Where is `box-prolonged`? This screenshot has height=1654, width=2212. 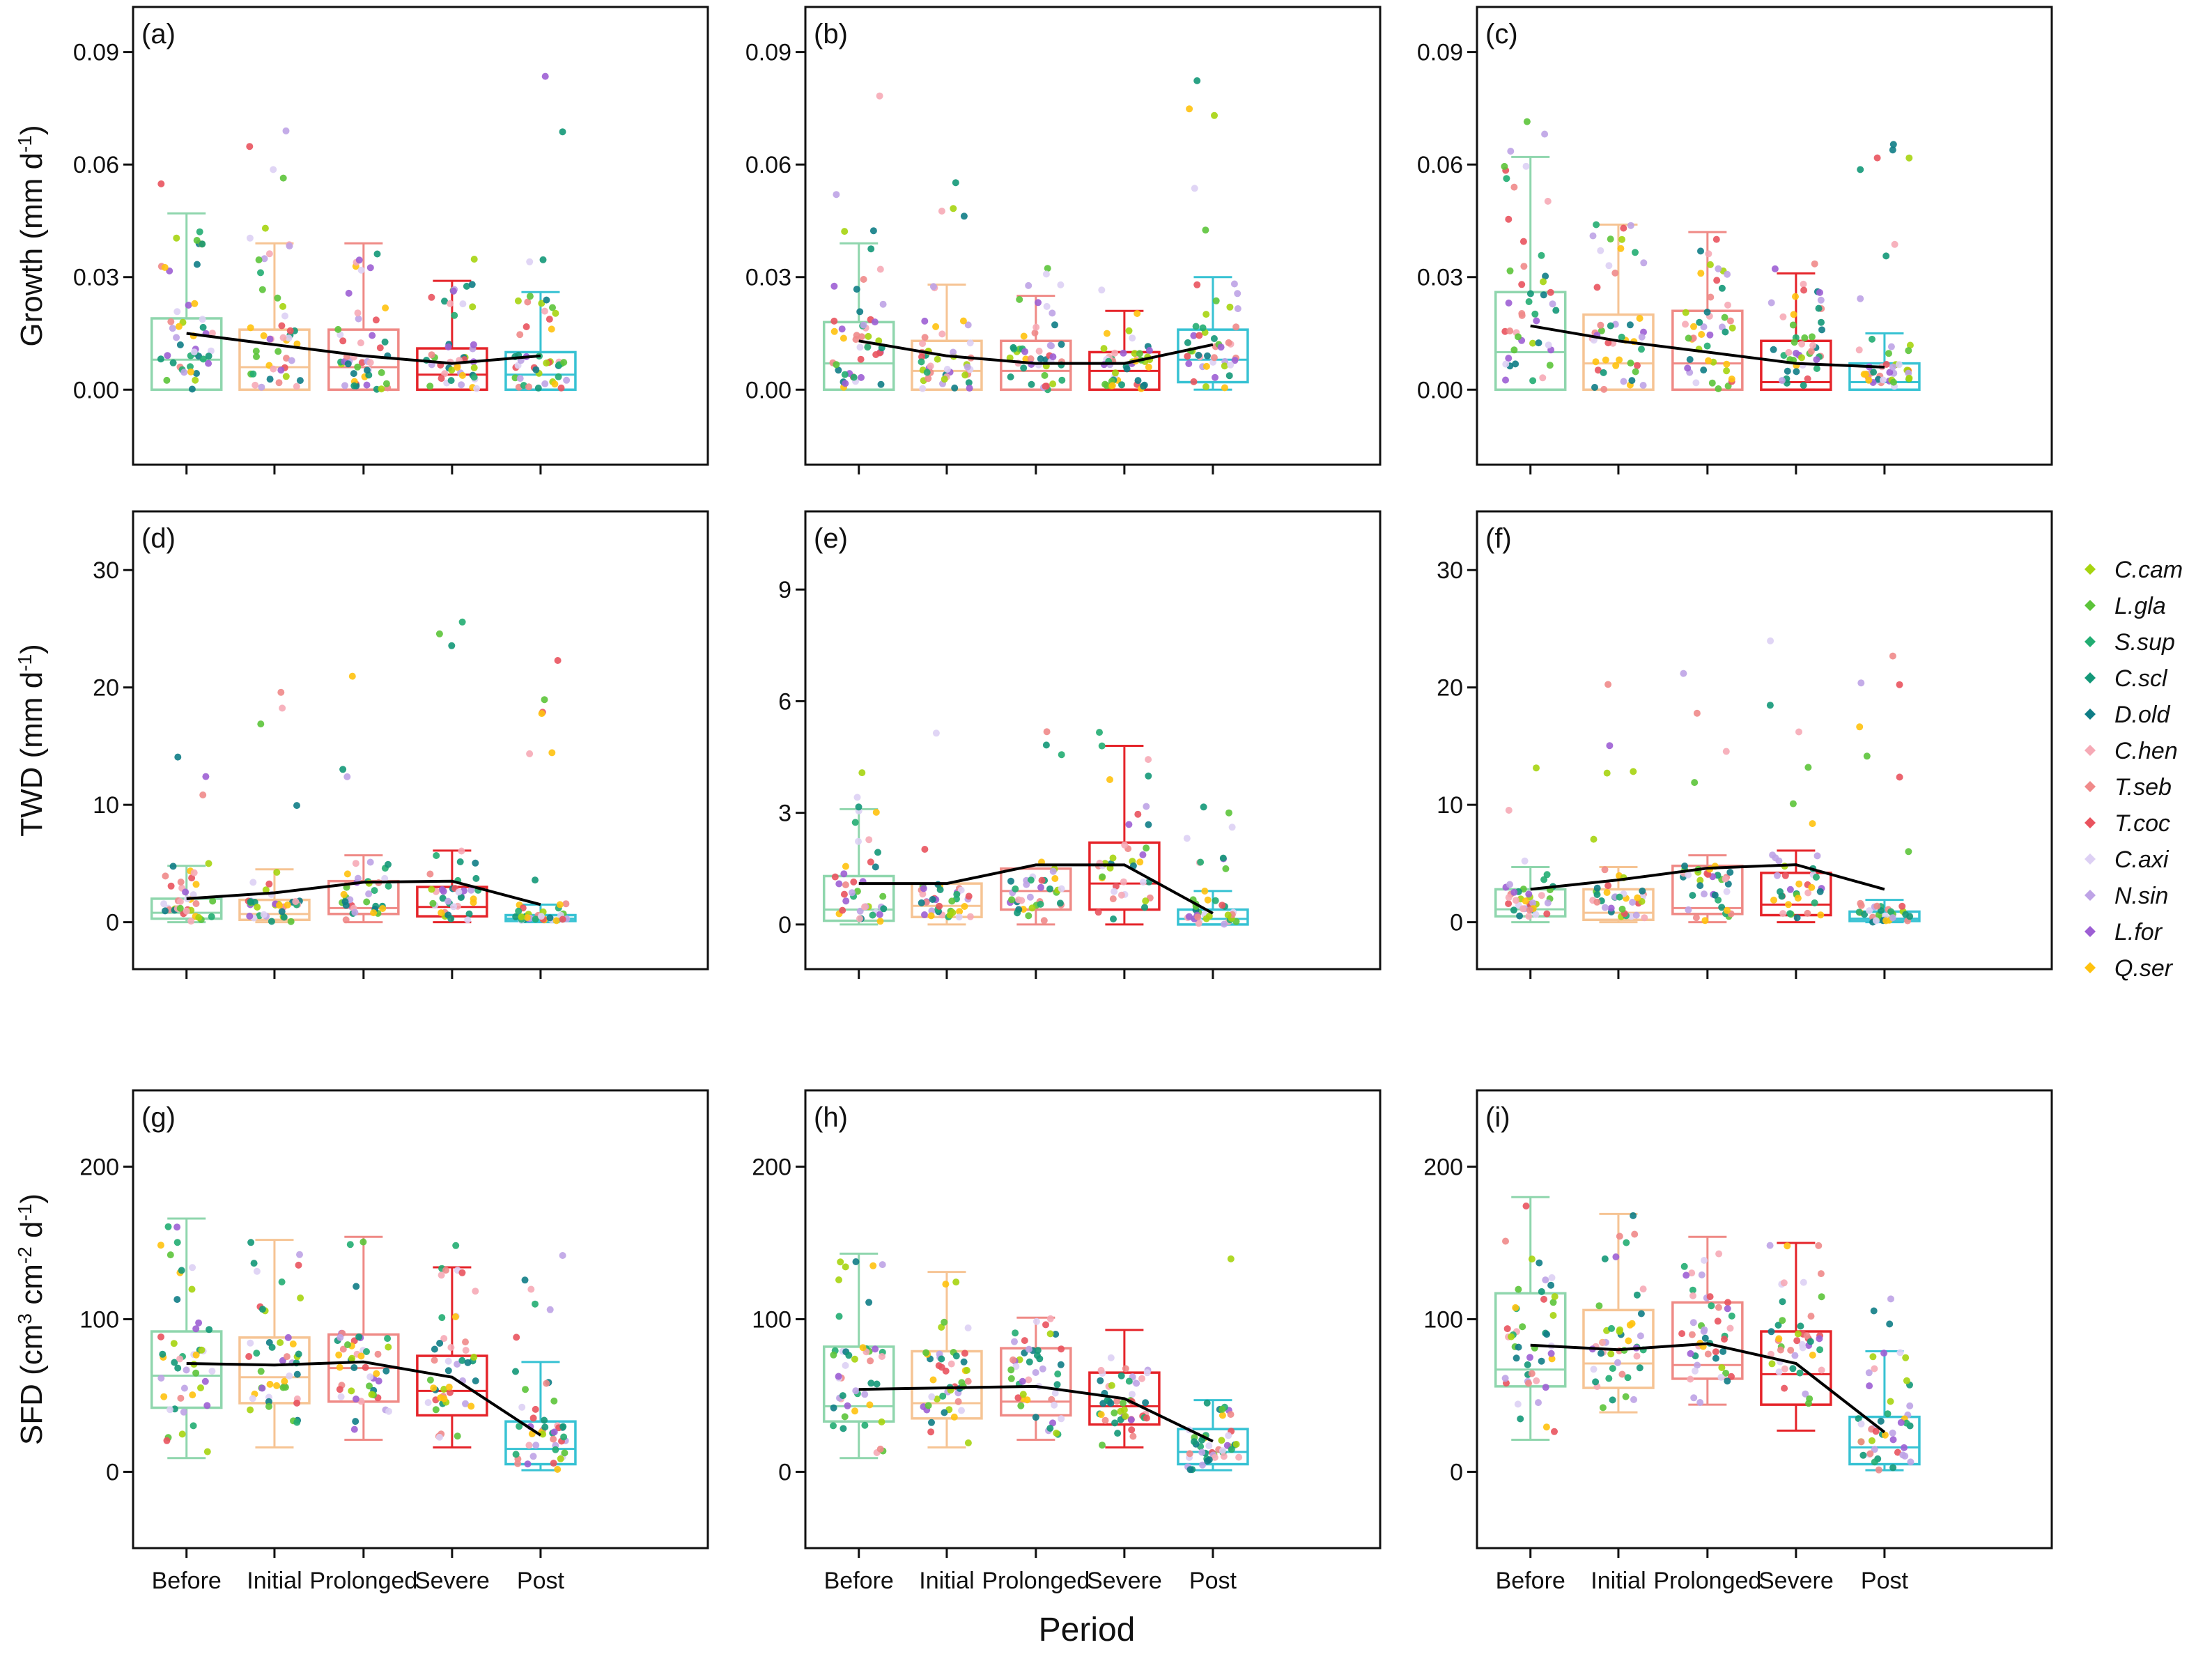
box-prolonged is located at coordinates (1036, 329).